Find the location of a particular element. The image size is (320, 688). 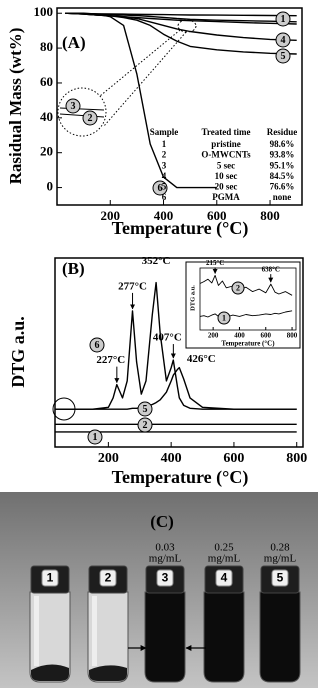

panel-label: (A) is located at coordinates (74, 42).